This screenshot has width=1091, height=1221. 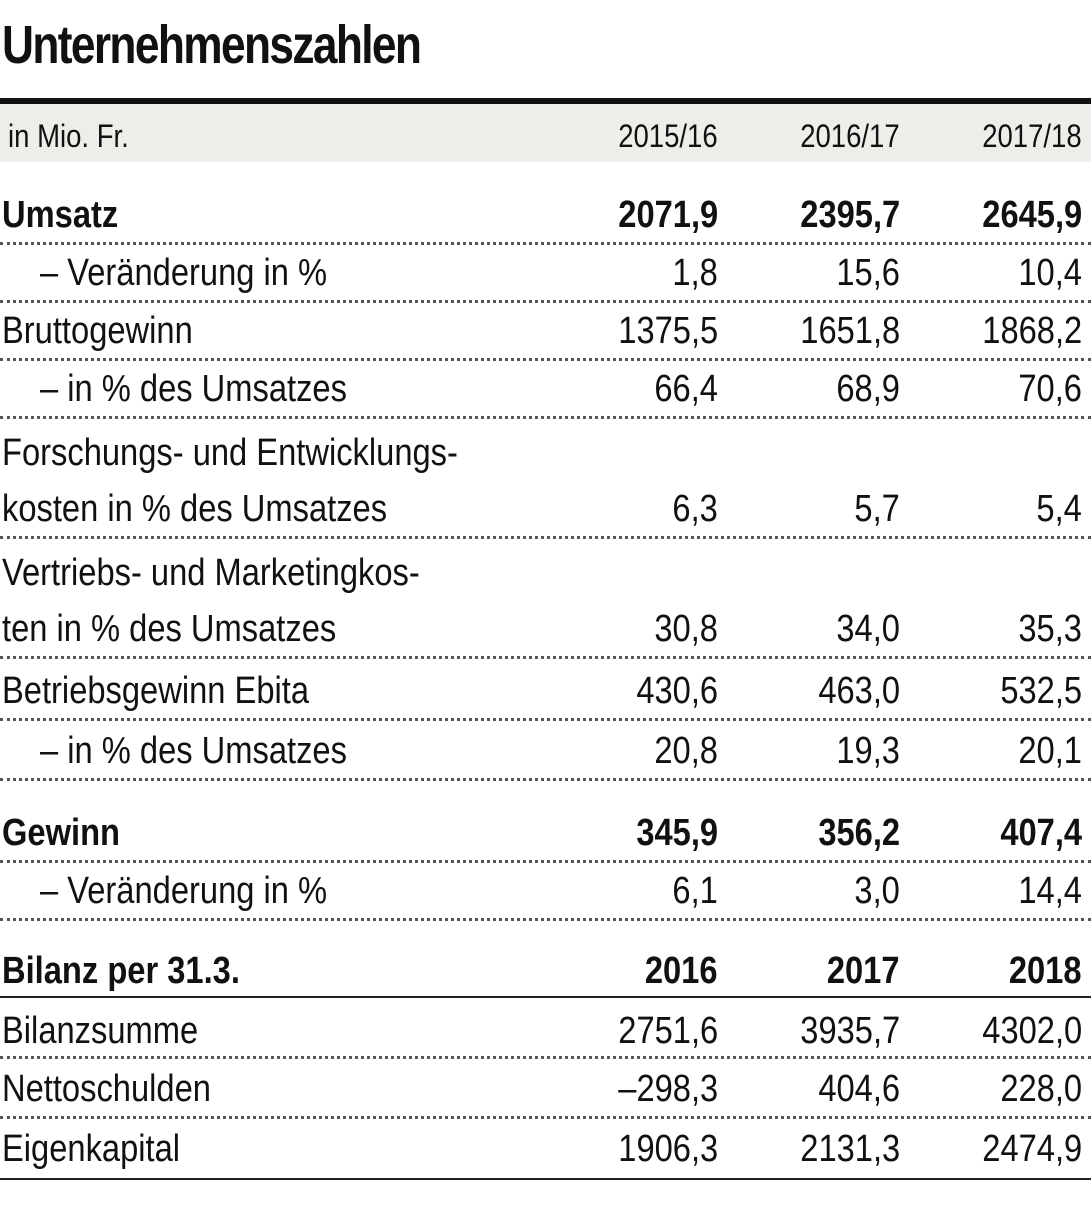 What do you see at coordinates (695, 509) in the screenshot?
I see `row-value: 6,3` at bounding box center [695, 509].